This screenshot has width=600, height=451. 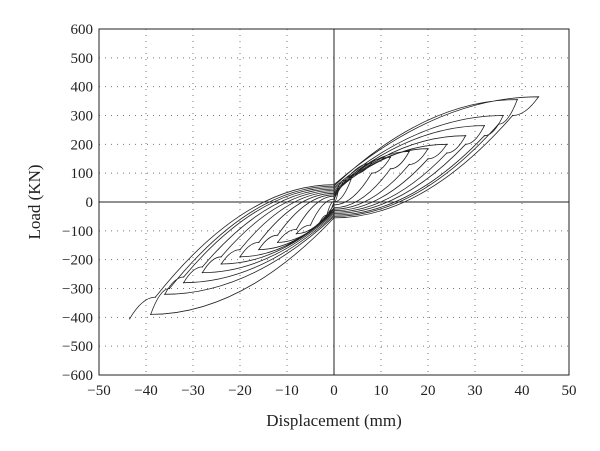 What do you see at coordinates (428, 391) in the screenshot?
I see `x-tick-label: 20` at bounding box center [428, 391].